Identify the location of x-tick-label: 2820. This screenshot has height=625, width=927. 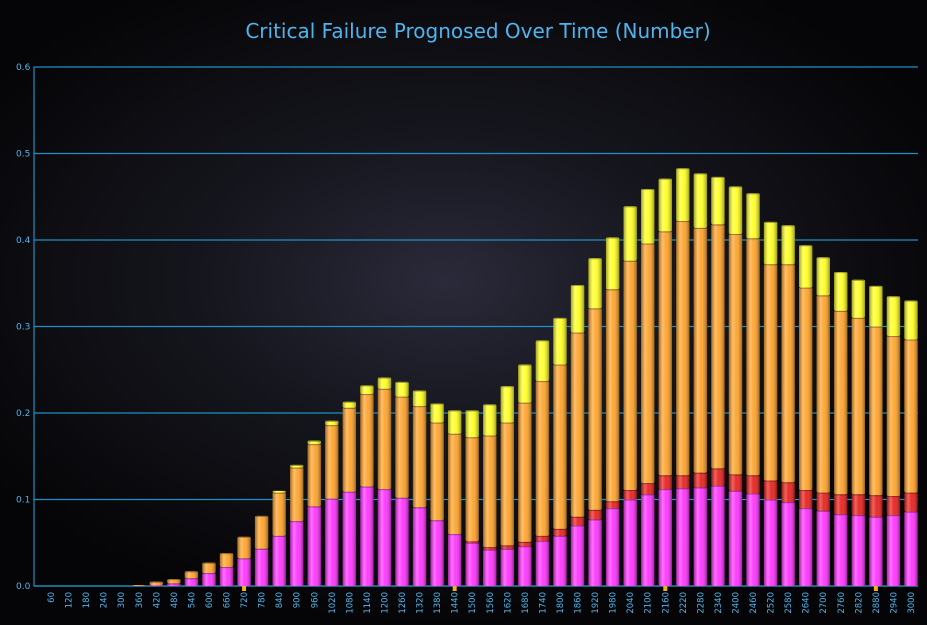
(859, 603).